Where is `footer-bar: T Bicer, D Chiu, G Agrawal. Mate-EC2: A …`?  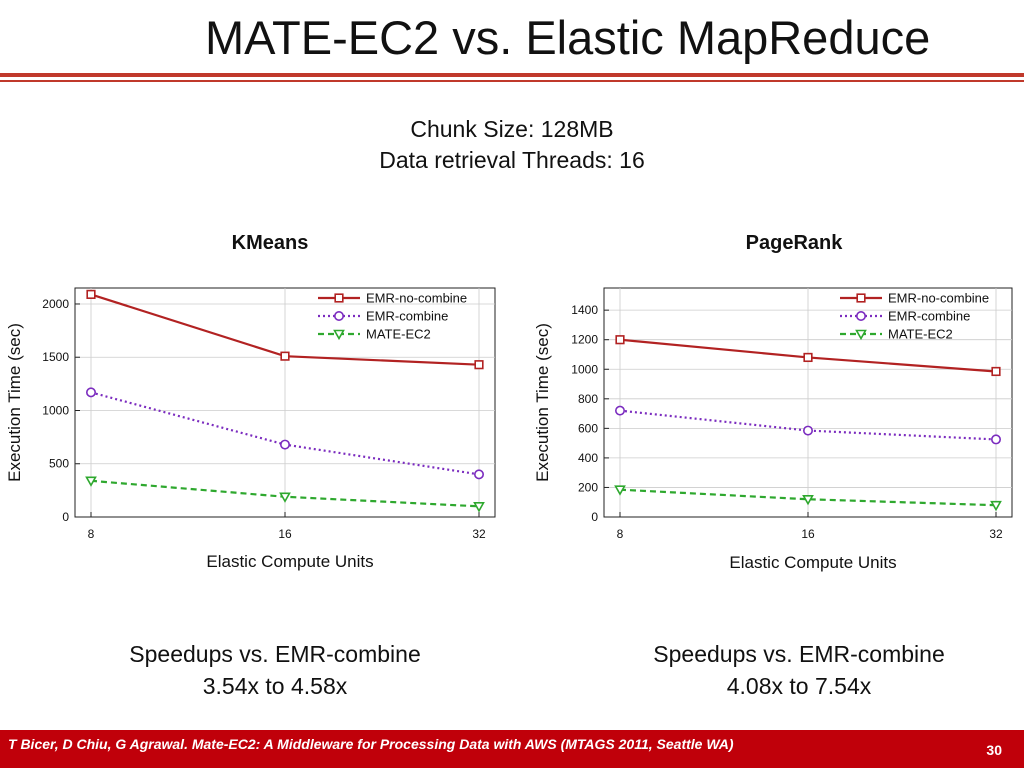
footer-bar: T Bicer, D Chiu, G Agrawal. Mate-EC2: A … is located at coordinates (512, 749).